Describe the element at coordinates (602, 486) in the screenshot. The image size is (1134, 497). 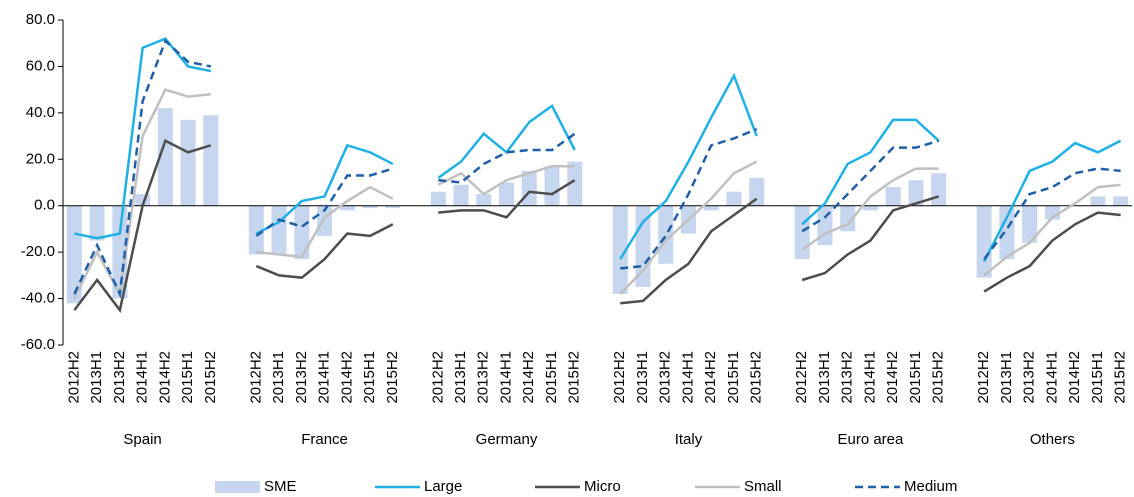
I see `legend-label: Micro` at that location.